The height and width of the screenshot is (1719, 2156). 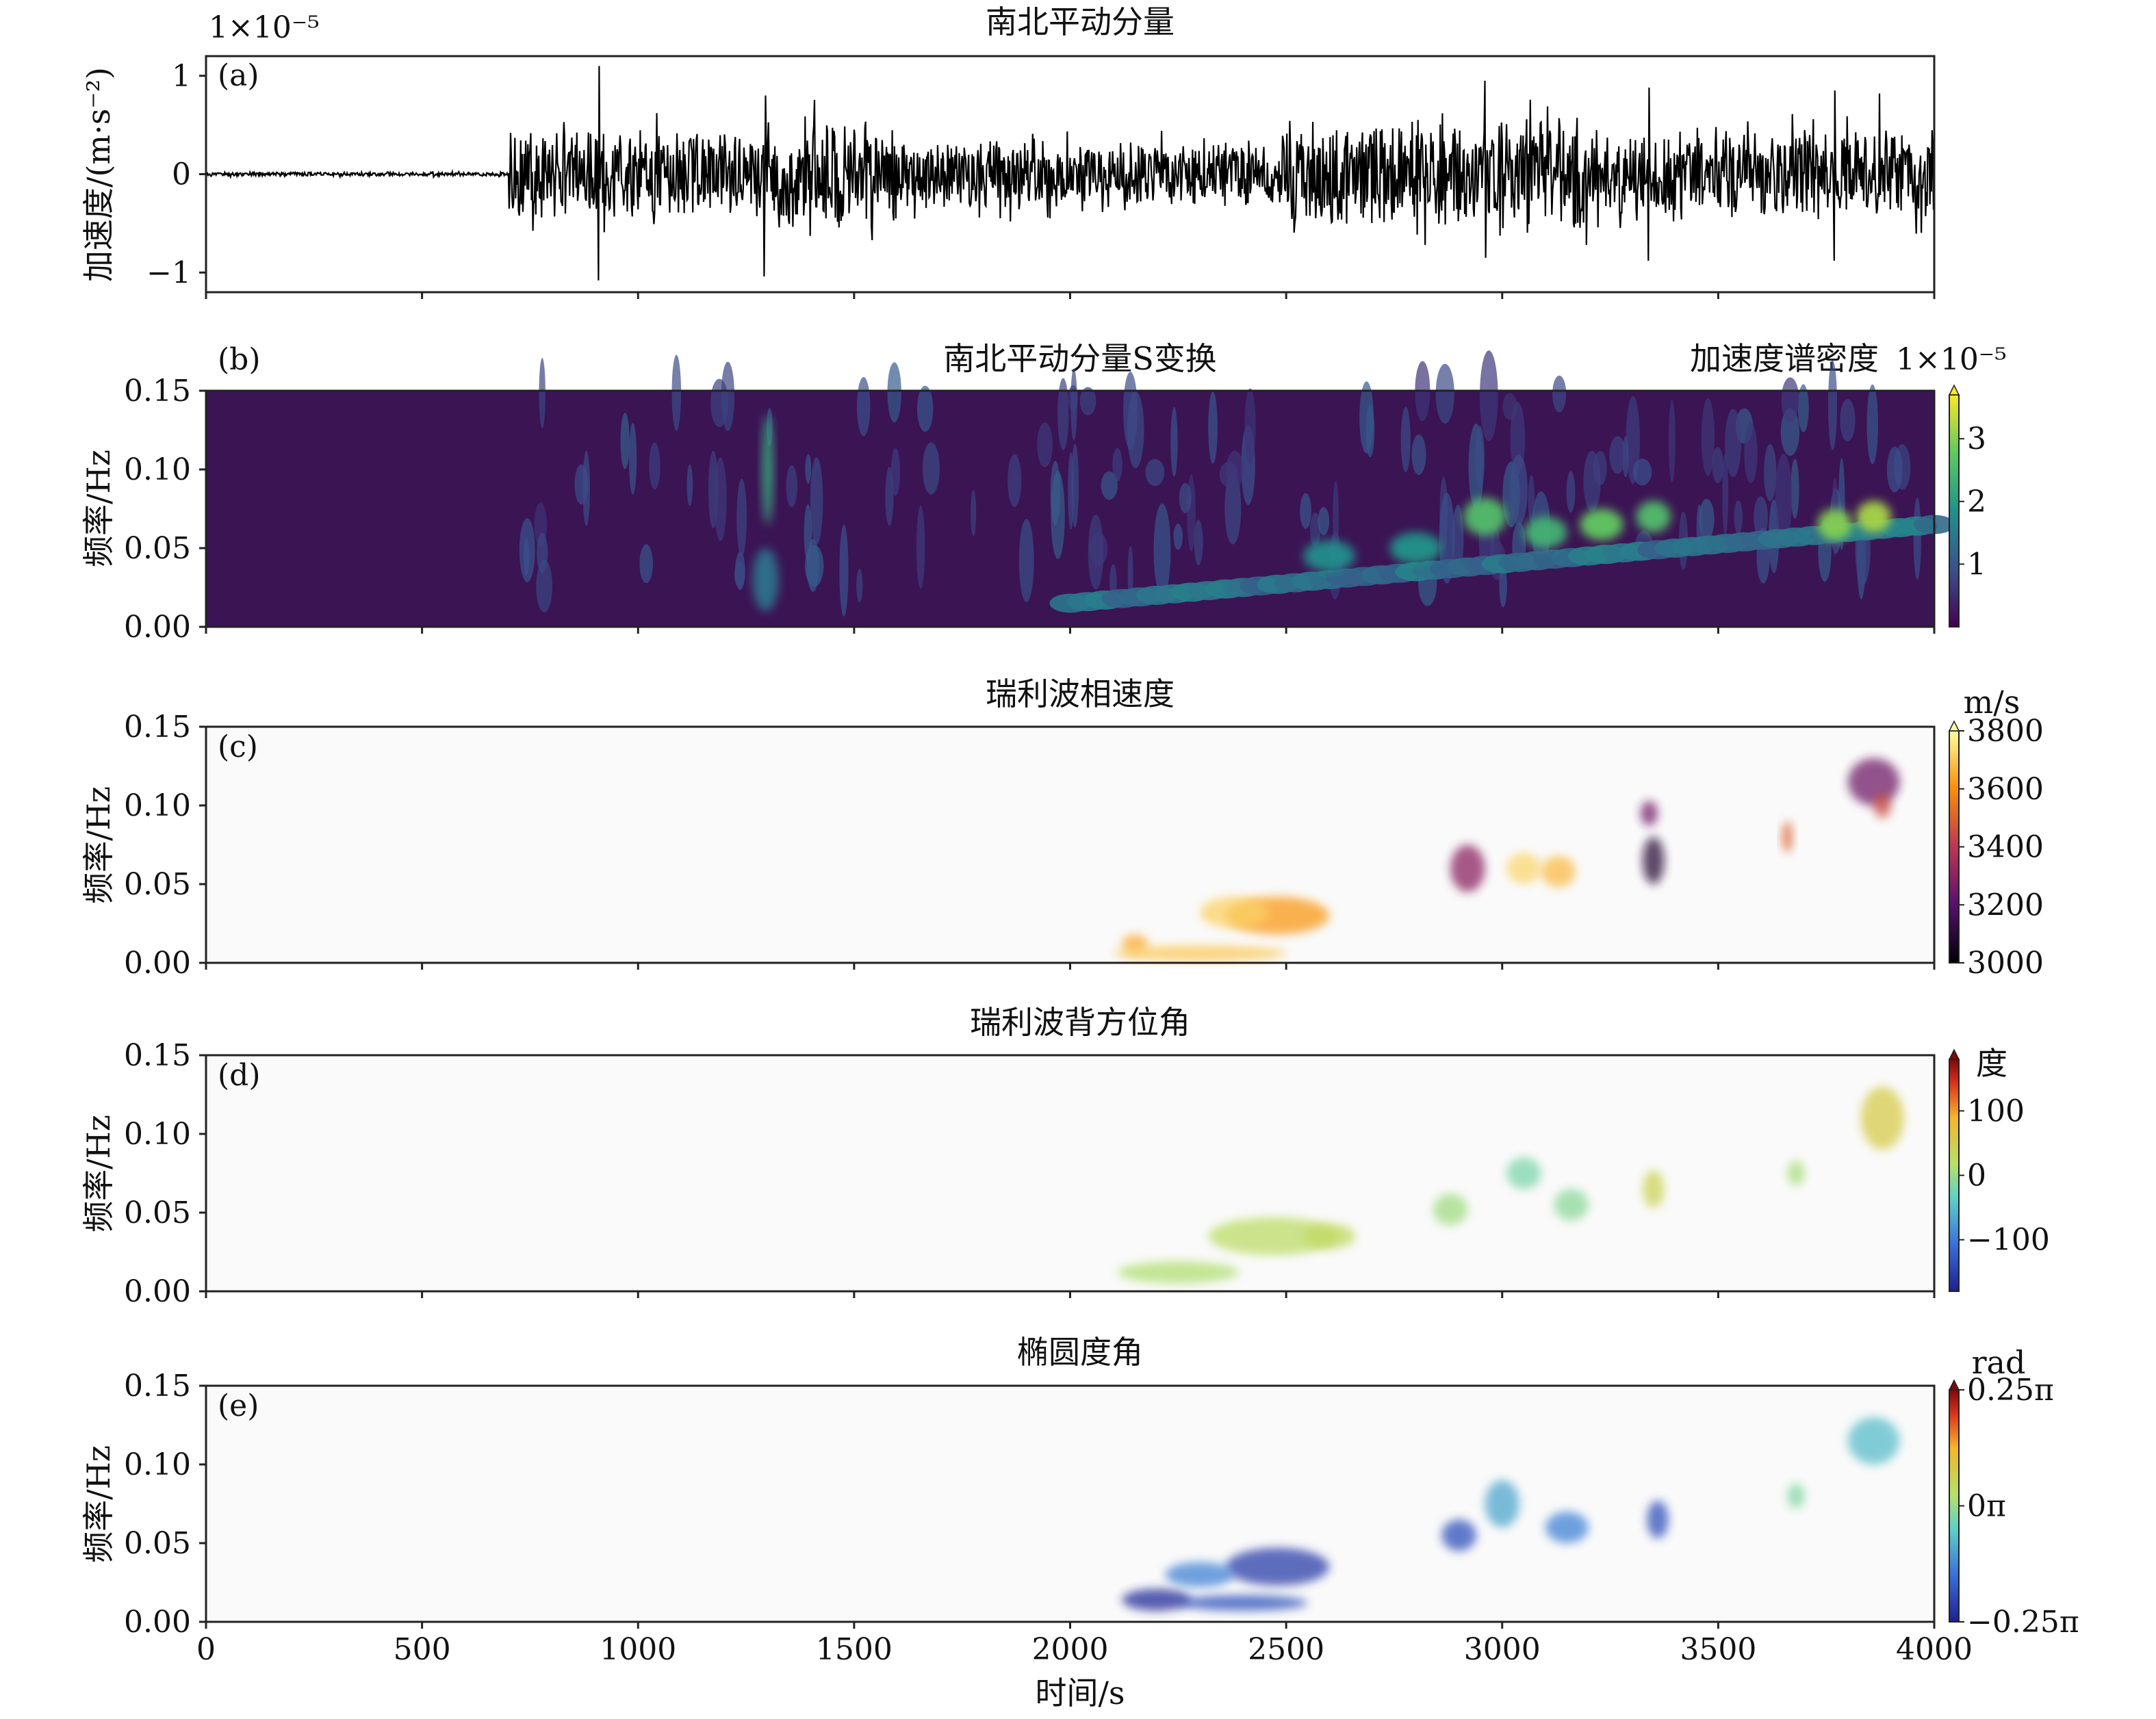 What do you see at coordinates (165, 1173) in the screenshot?
I see `panel-d-y-ticks: 0.15 0.10 0.05 0.00` at bounding box center [165, 1173].